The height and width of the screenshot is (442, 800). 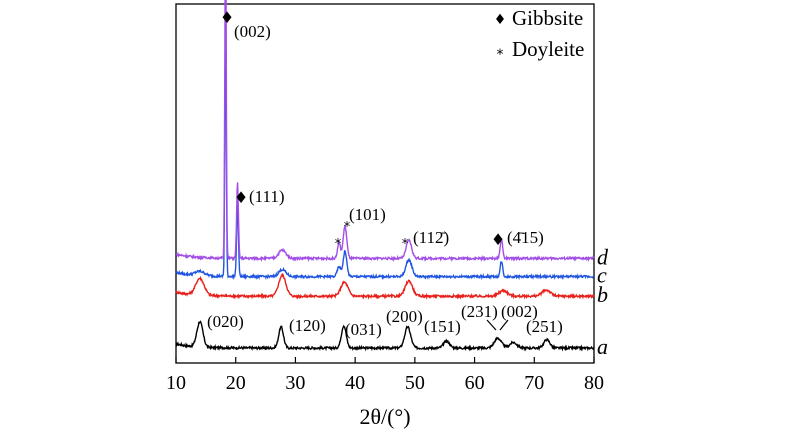 What do you see at coordinates (267, 196) in the screenshot?
I see `peak-label: (111)` at bounding box center [267, 196].